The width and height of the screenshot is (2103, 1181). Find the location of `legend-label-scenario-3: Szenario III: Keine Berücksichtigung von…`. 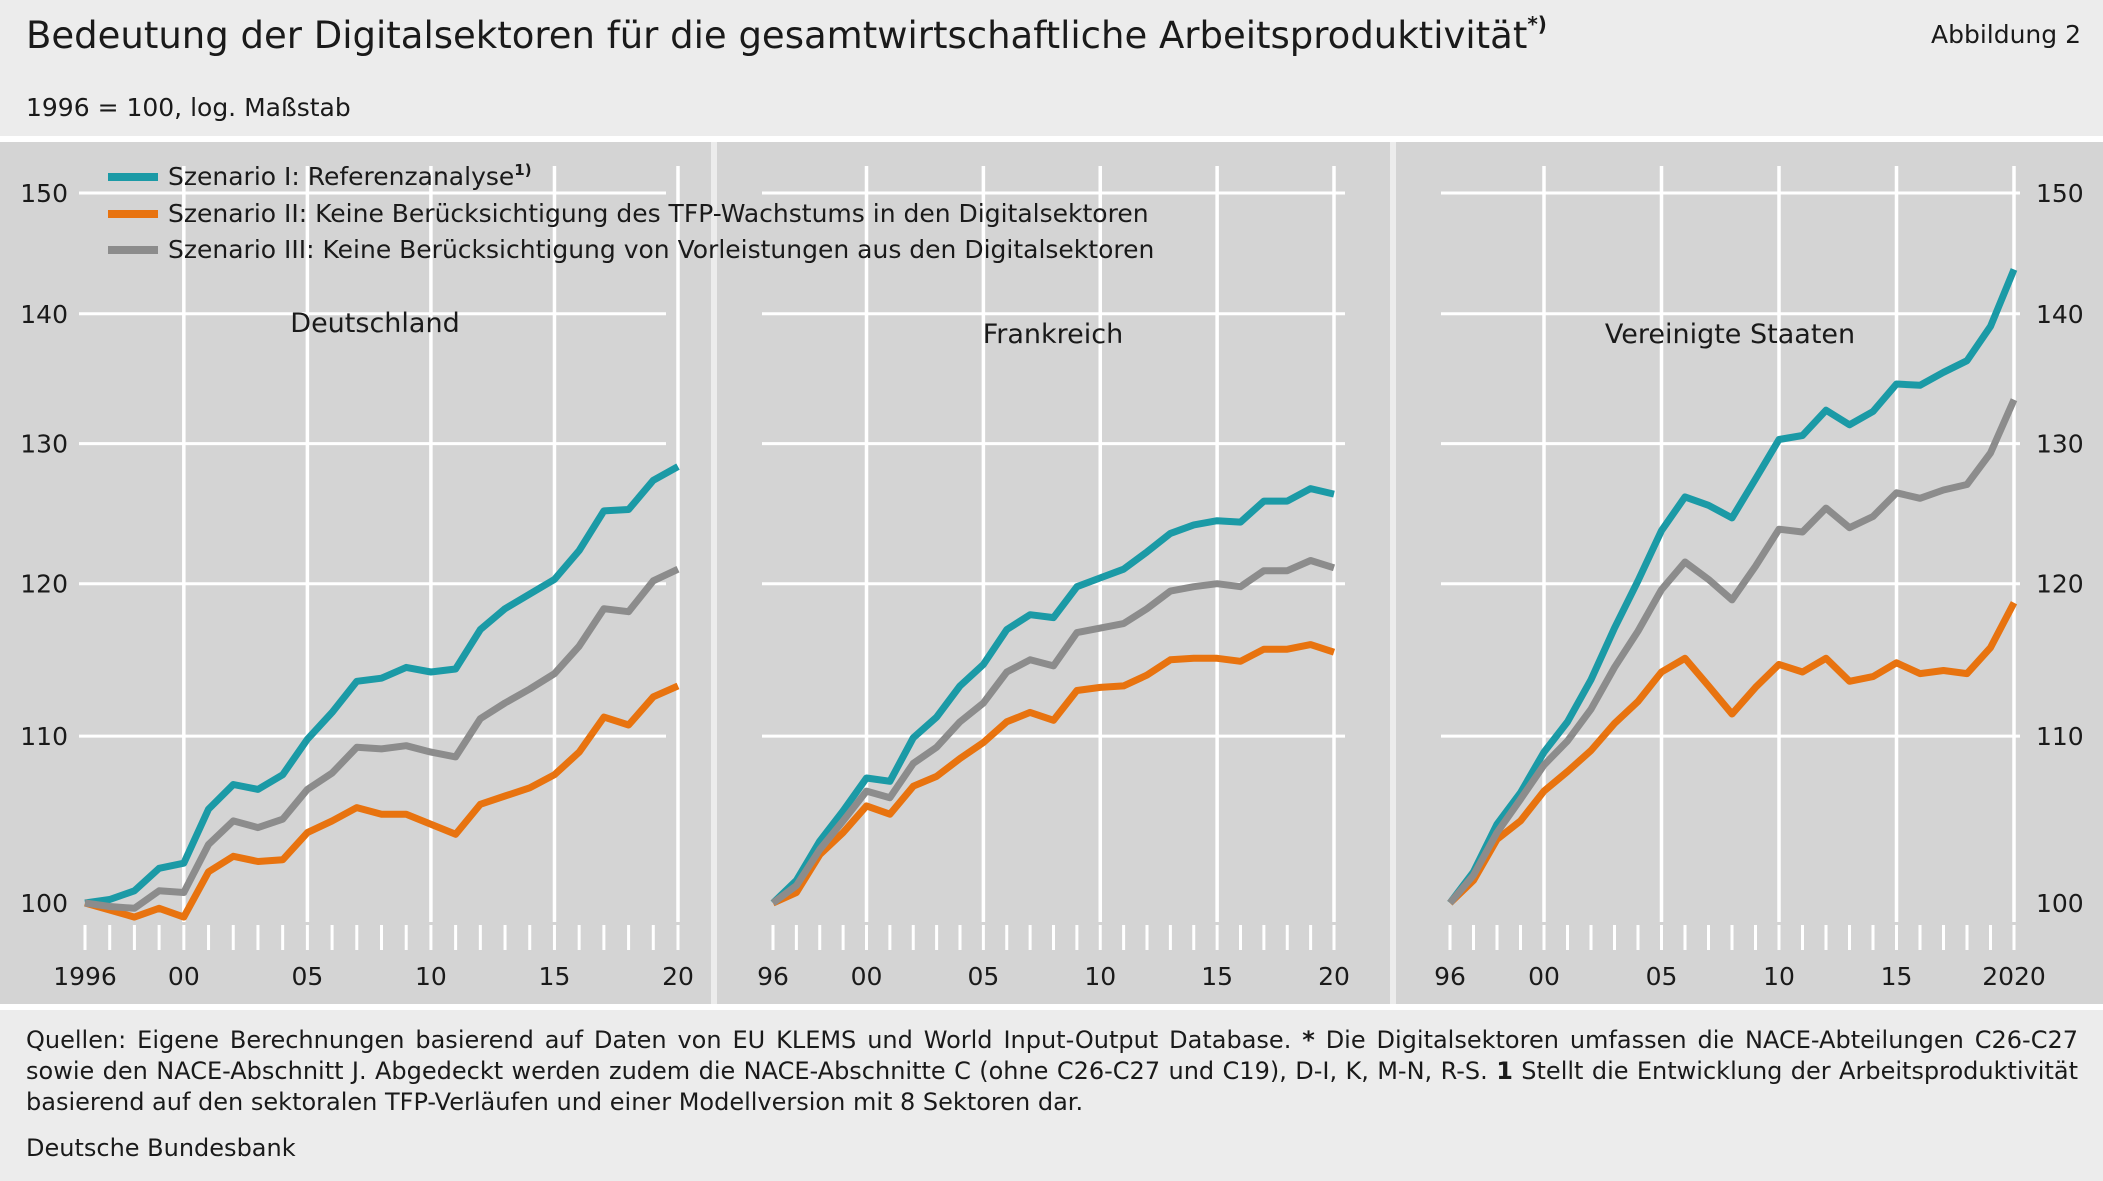

legend-label-scenario-3: Szenario III: Keine Berücksichtigung von… is located at coordinates (661, 249).